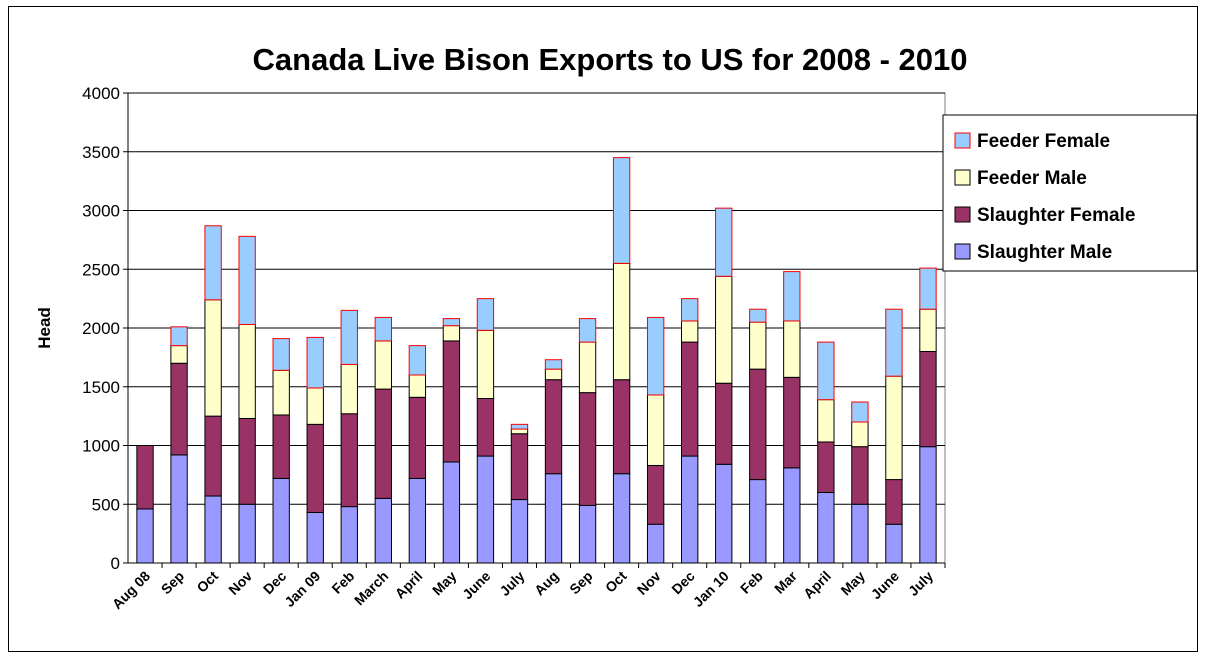 The width and height of the screenshot is (1206, 660). What do you see at coordinates (131, 590) in the screenshot?
I see `x-tick-label: Aug 08` at bounding box center [131, 590].